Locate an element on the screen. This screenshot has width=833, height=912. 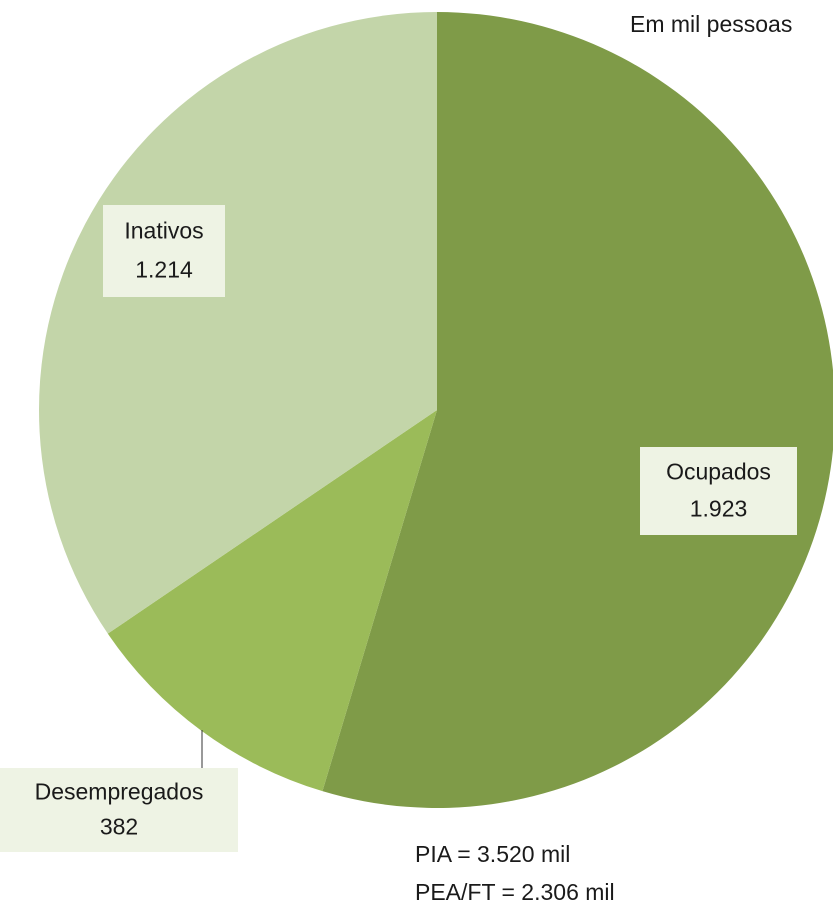
annotation: PIA = 3.520 mil is located at coordinates (492, 854).